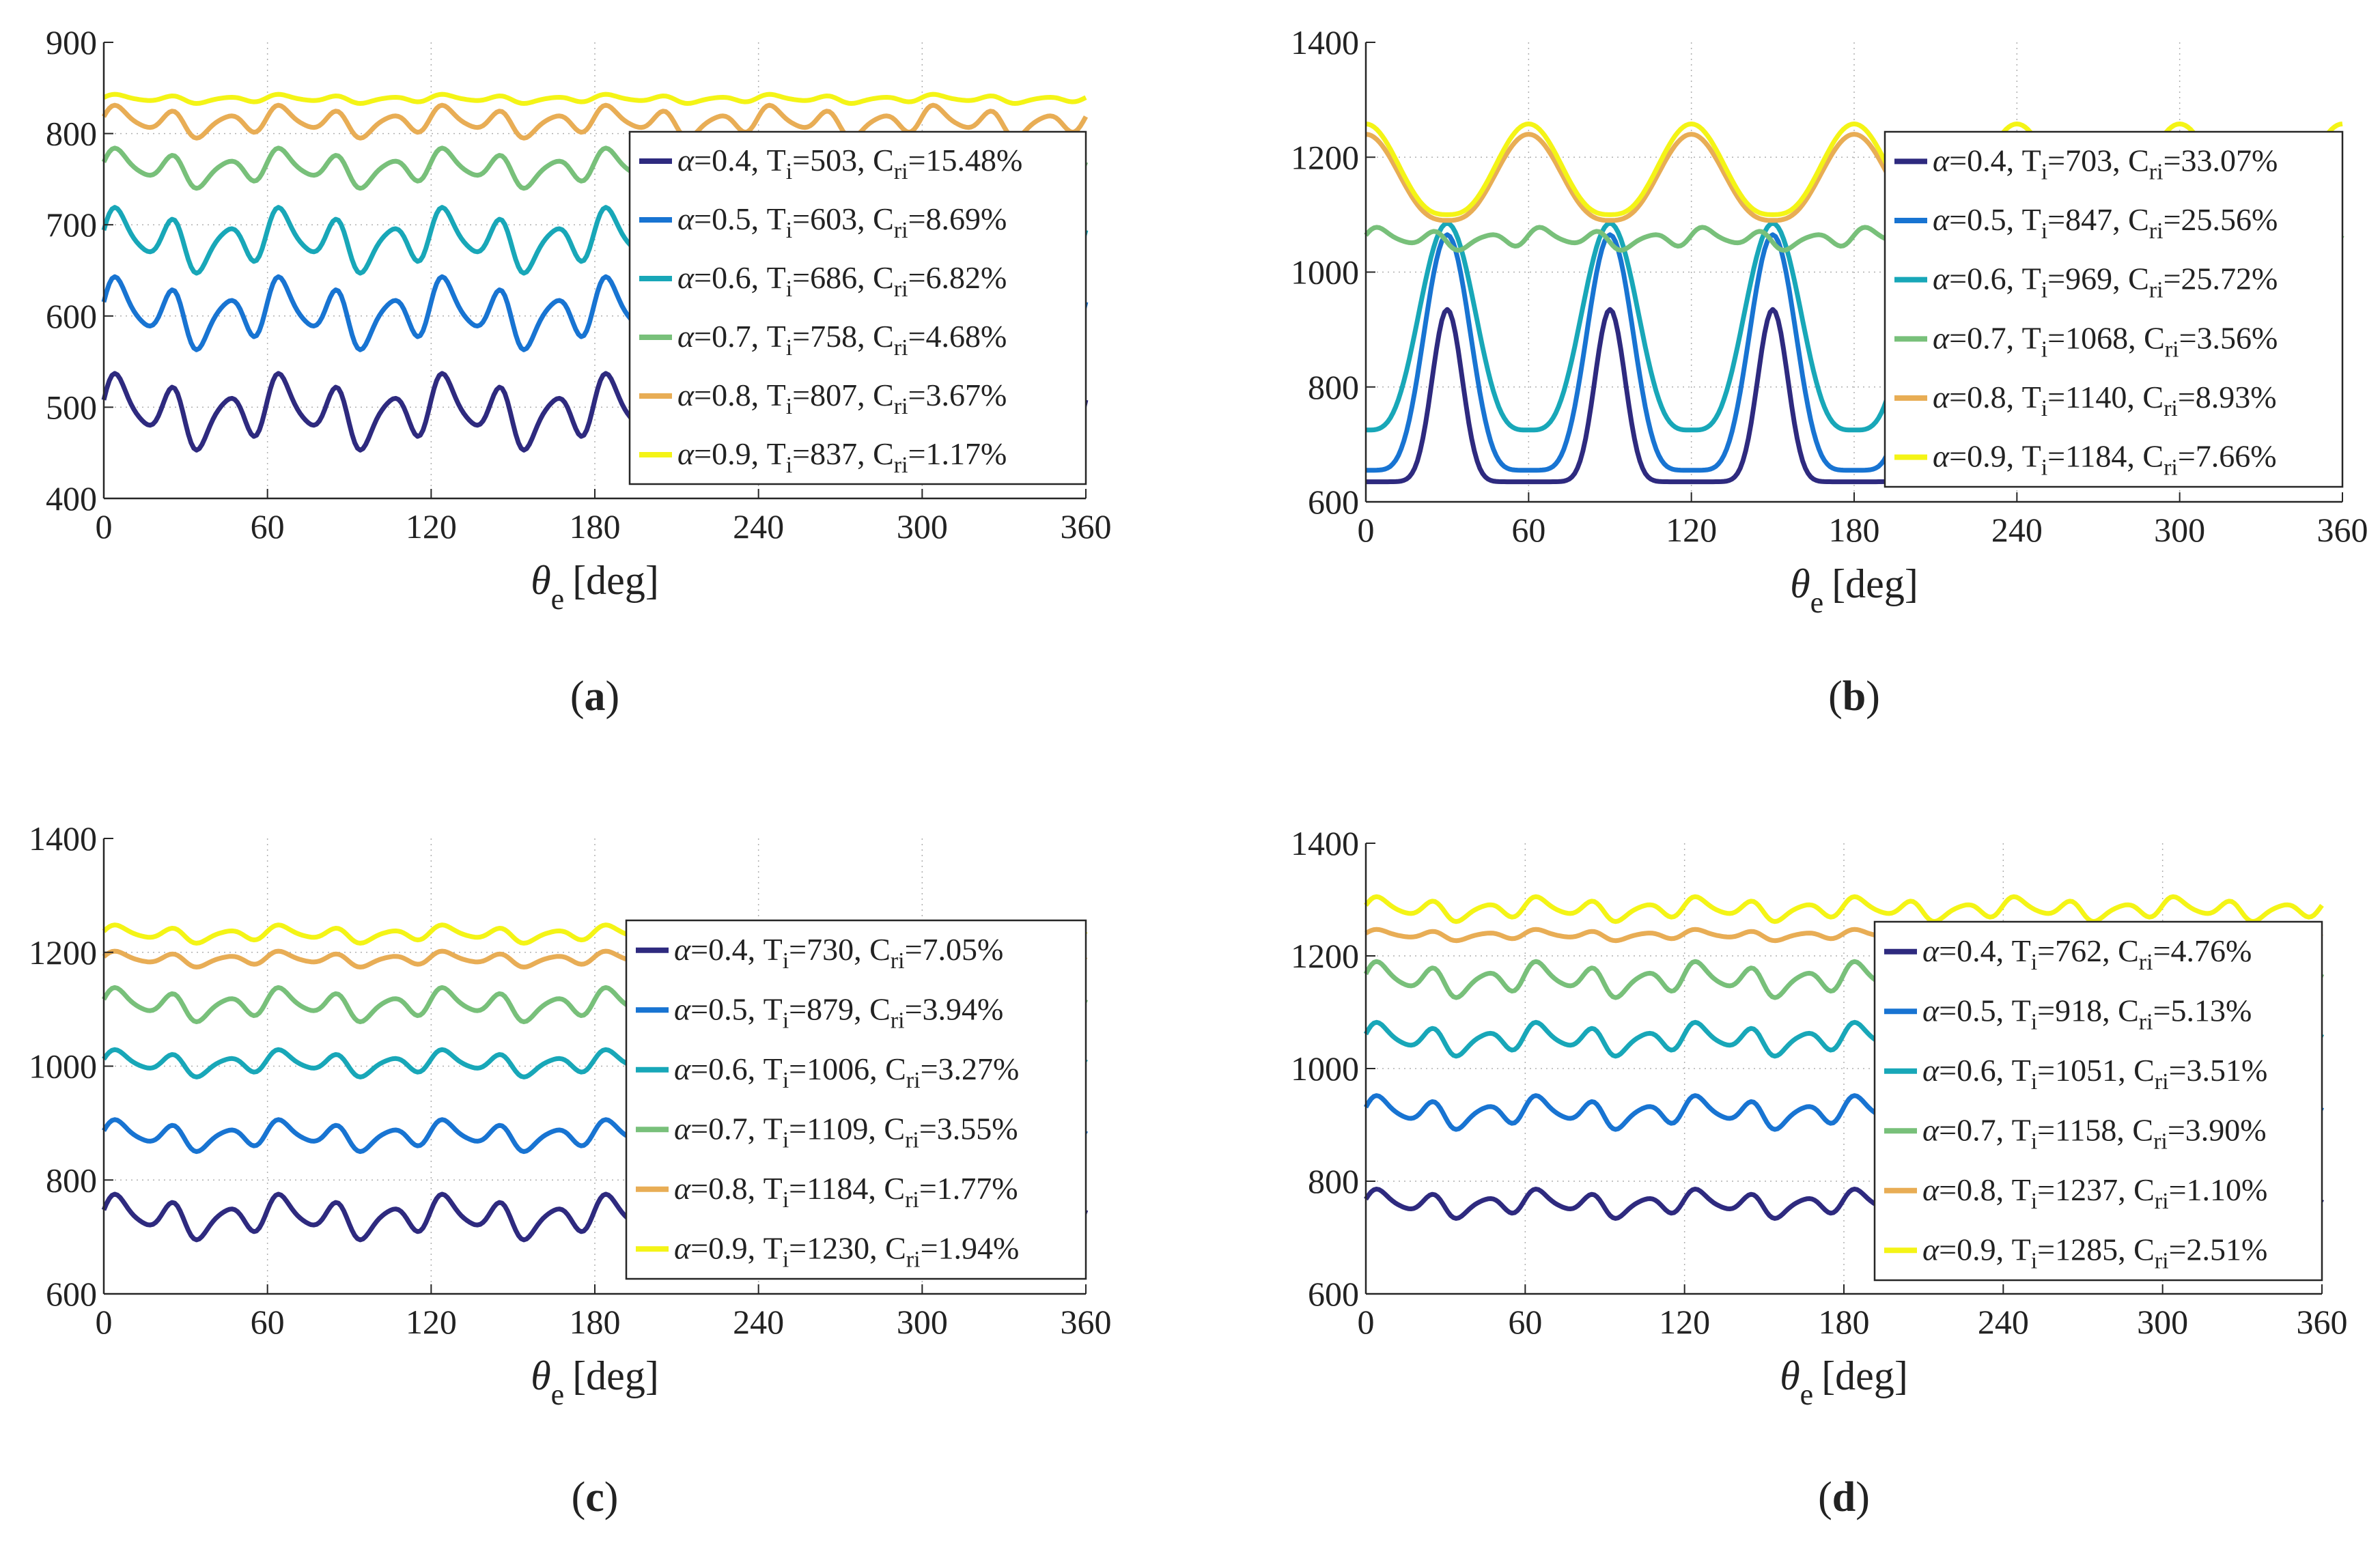  I want to click on x-axis-label: θe [deg], so click(1854, 590).